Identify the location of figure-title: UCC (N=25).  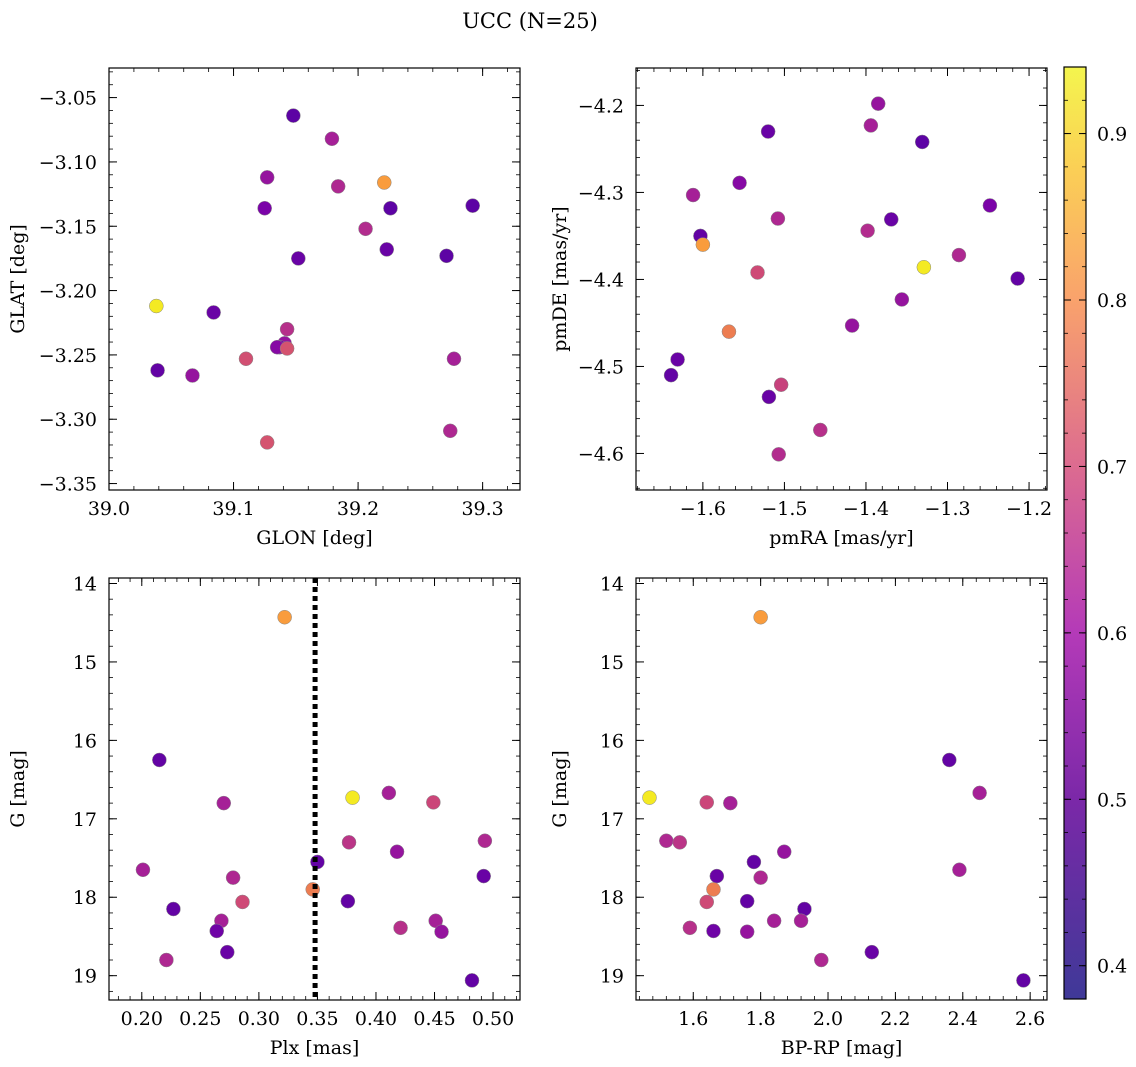
(530, 21).